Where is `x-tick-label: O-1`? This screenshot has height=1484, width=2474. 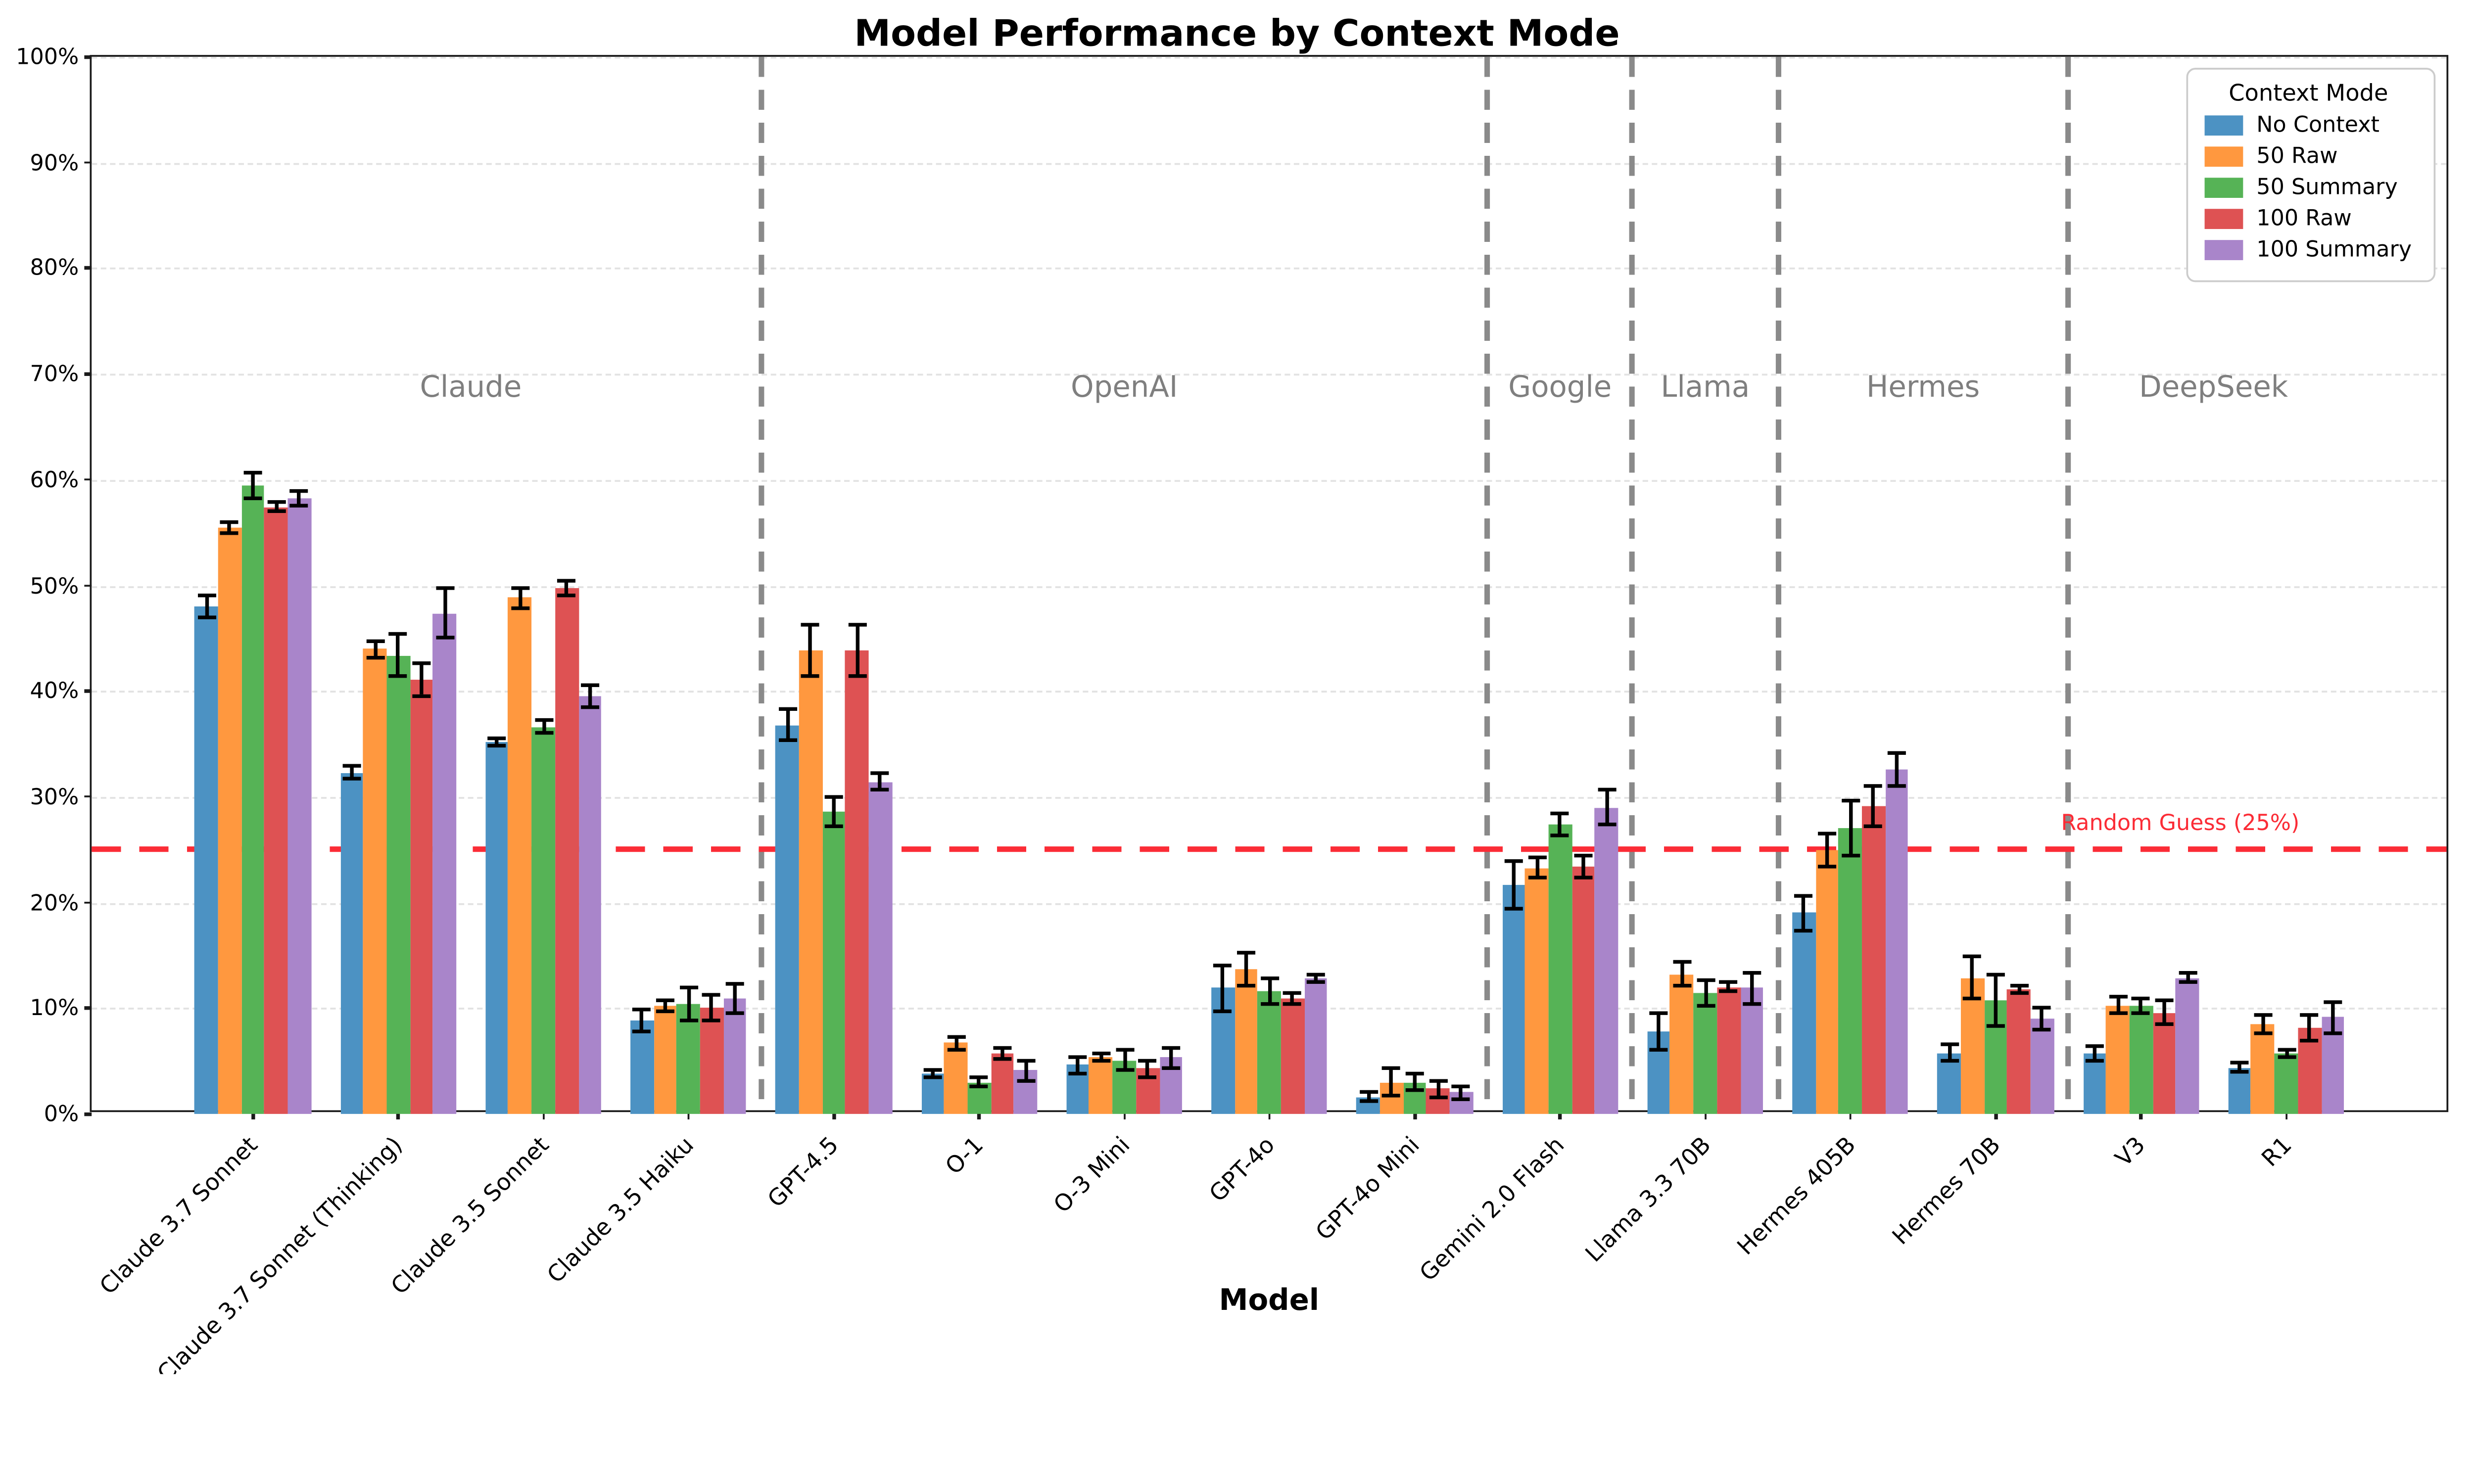
x-tick-label: O-1 is located at coordinates (965, 1155).